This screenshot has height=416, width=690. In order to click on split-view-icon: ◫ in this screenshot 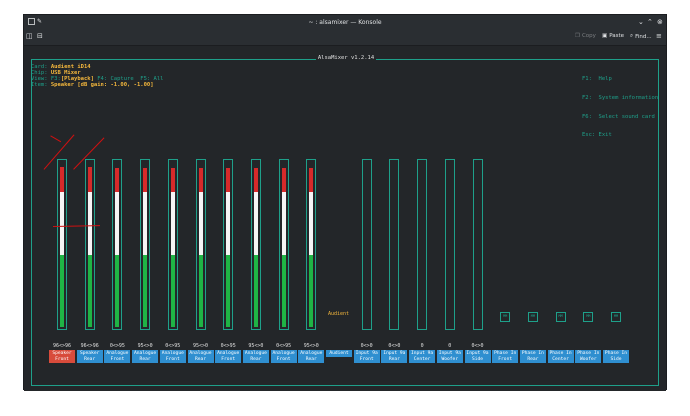, I will do `click(29, 36)`.